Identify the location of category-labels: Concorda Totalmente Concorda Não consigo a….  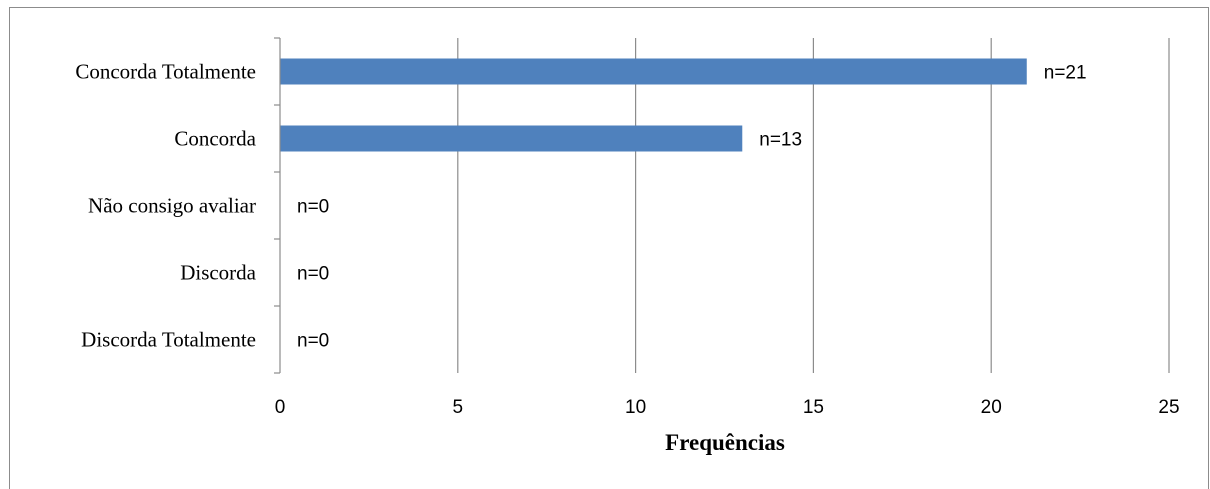
(165, 206).